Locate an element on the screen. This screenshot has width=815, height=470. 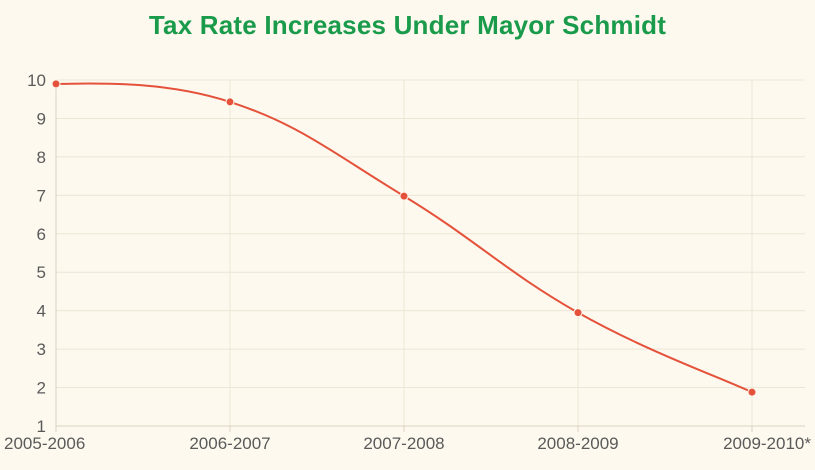
y-tick-label: 3 is located at coordinates (41, 349).